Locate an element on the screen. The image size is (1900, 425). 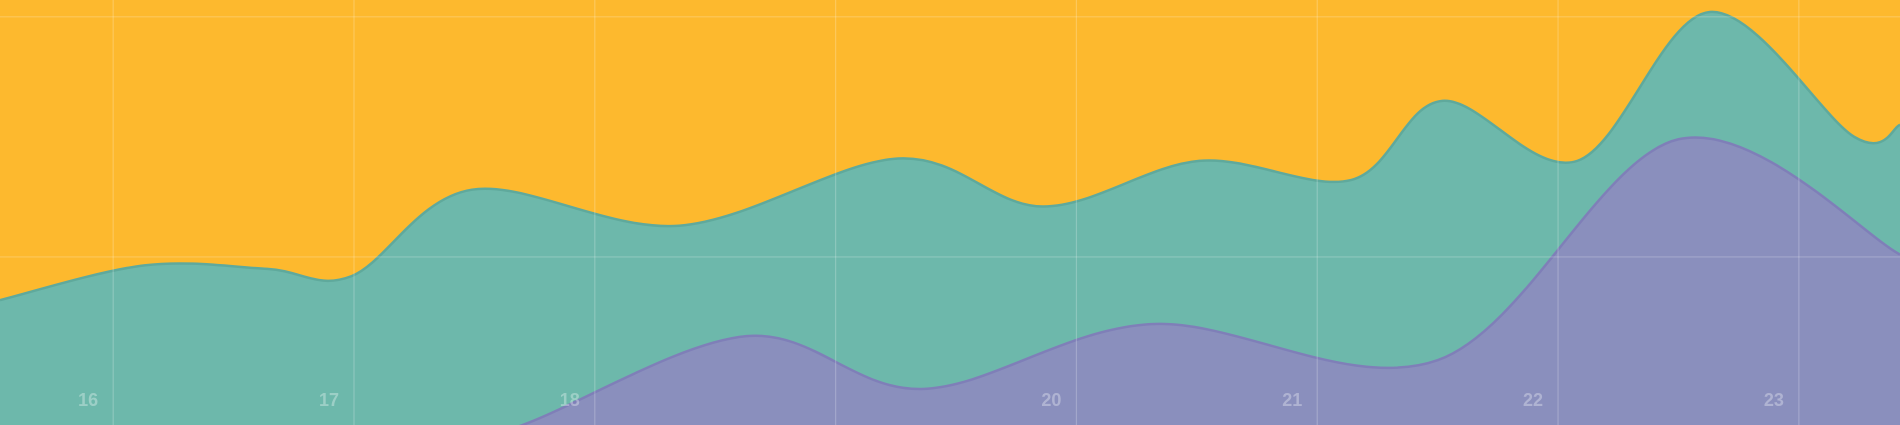
x-tick-label: 20 is located at coordinates (1051, 400).